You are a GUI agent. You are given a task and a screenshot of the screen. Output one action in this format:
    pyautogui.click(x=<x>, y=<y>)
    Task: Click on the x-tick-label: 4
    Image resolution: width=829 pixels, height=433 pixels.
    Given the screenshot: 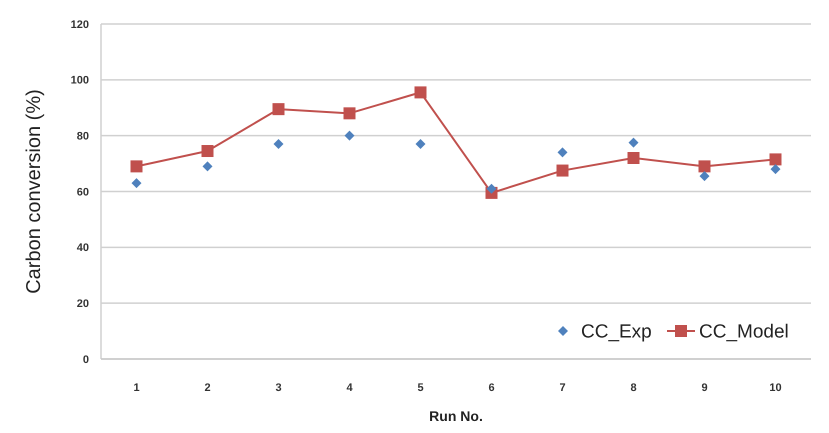 What is the action you would take?
    pyautogui.click(x=350, y=388)
    